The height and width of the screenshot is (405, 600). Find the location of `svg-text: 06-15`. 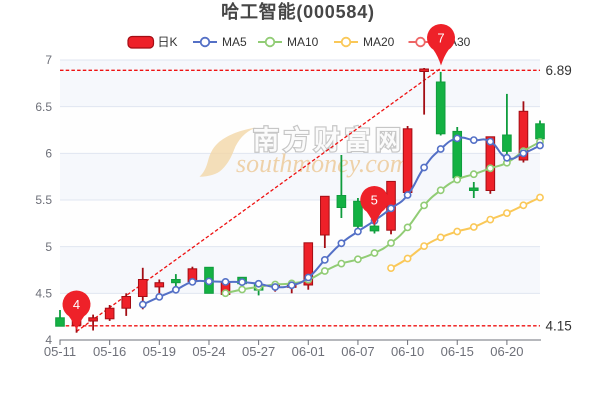

svg-text: 06-15 is located at coordinates (457, 351).